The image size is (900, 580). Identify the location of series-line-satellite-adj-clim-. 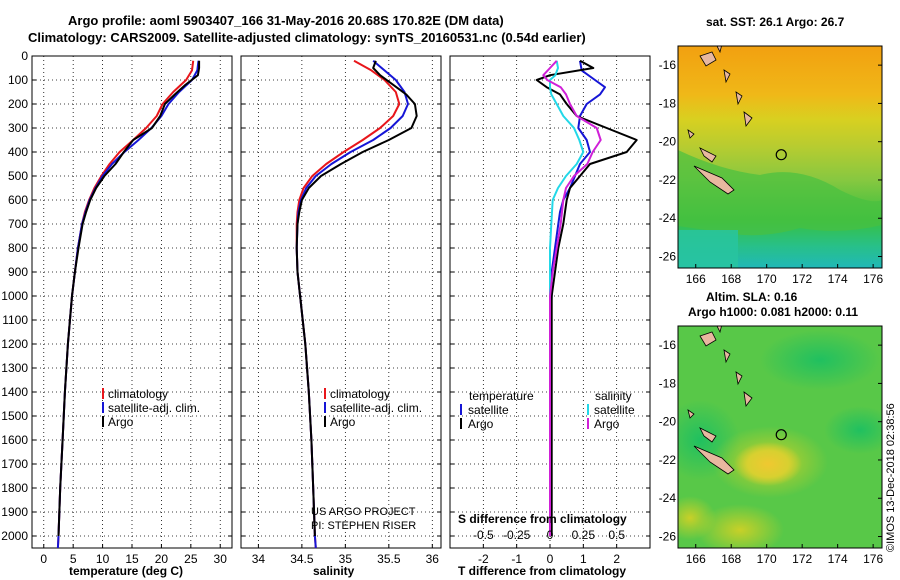
(128, 304).